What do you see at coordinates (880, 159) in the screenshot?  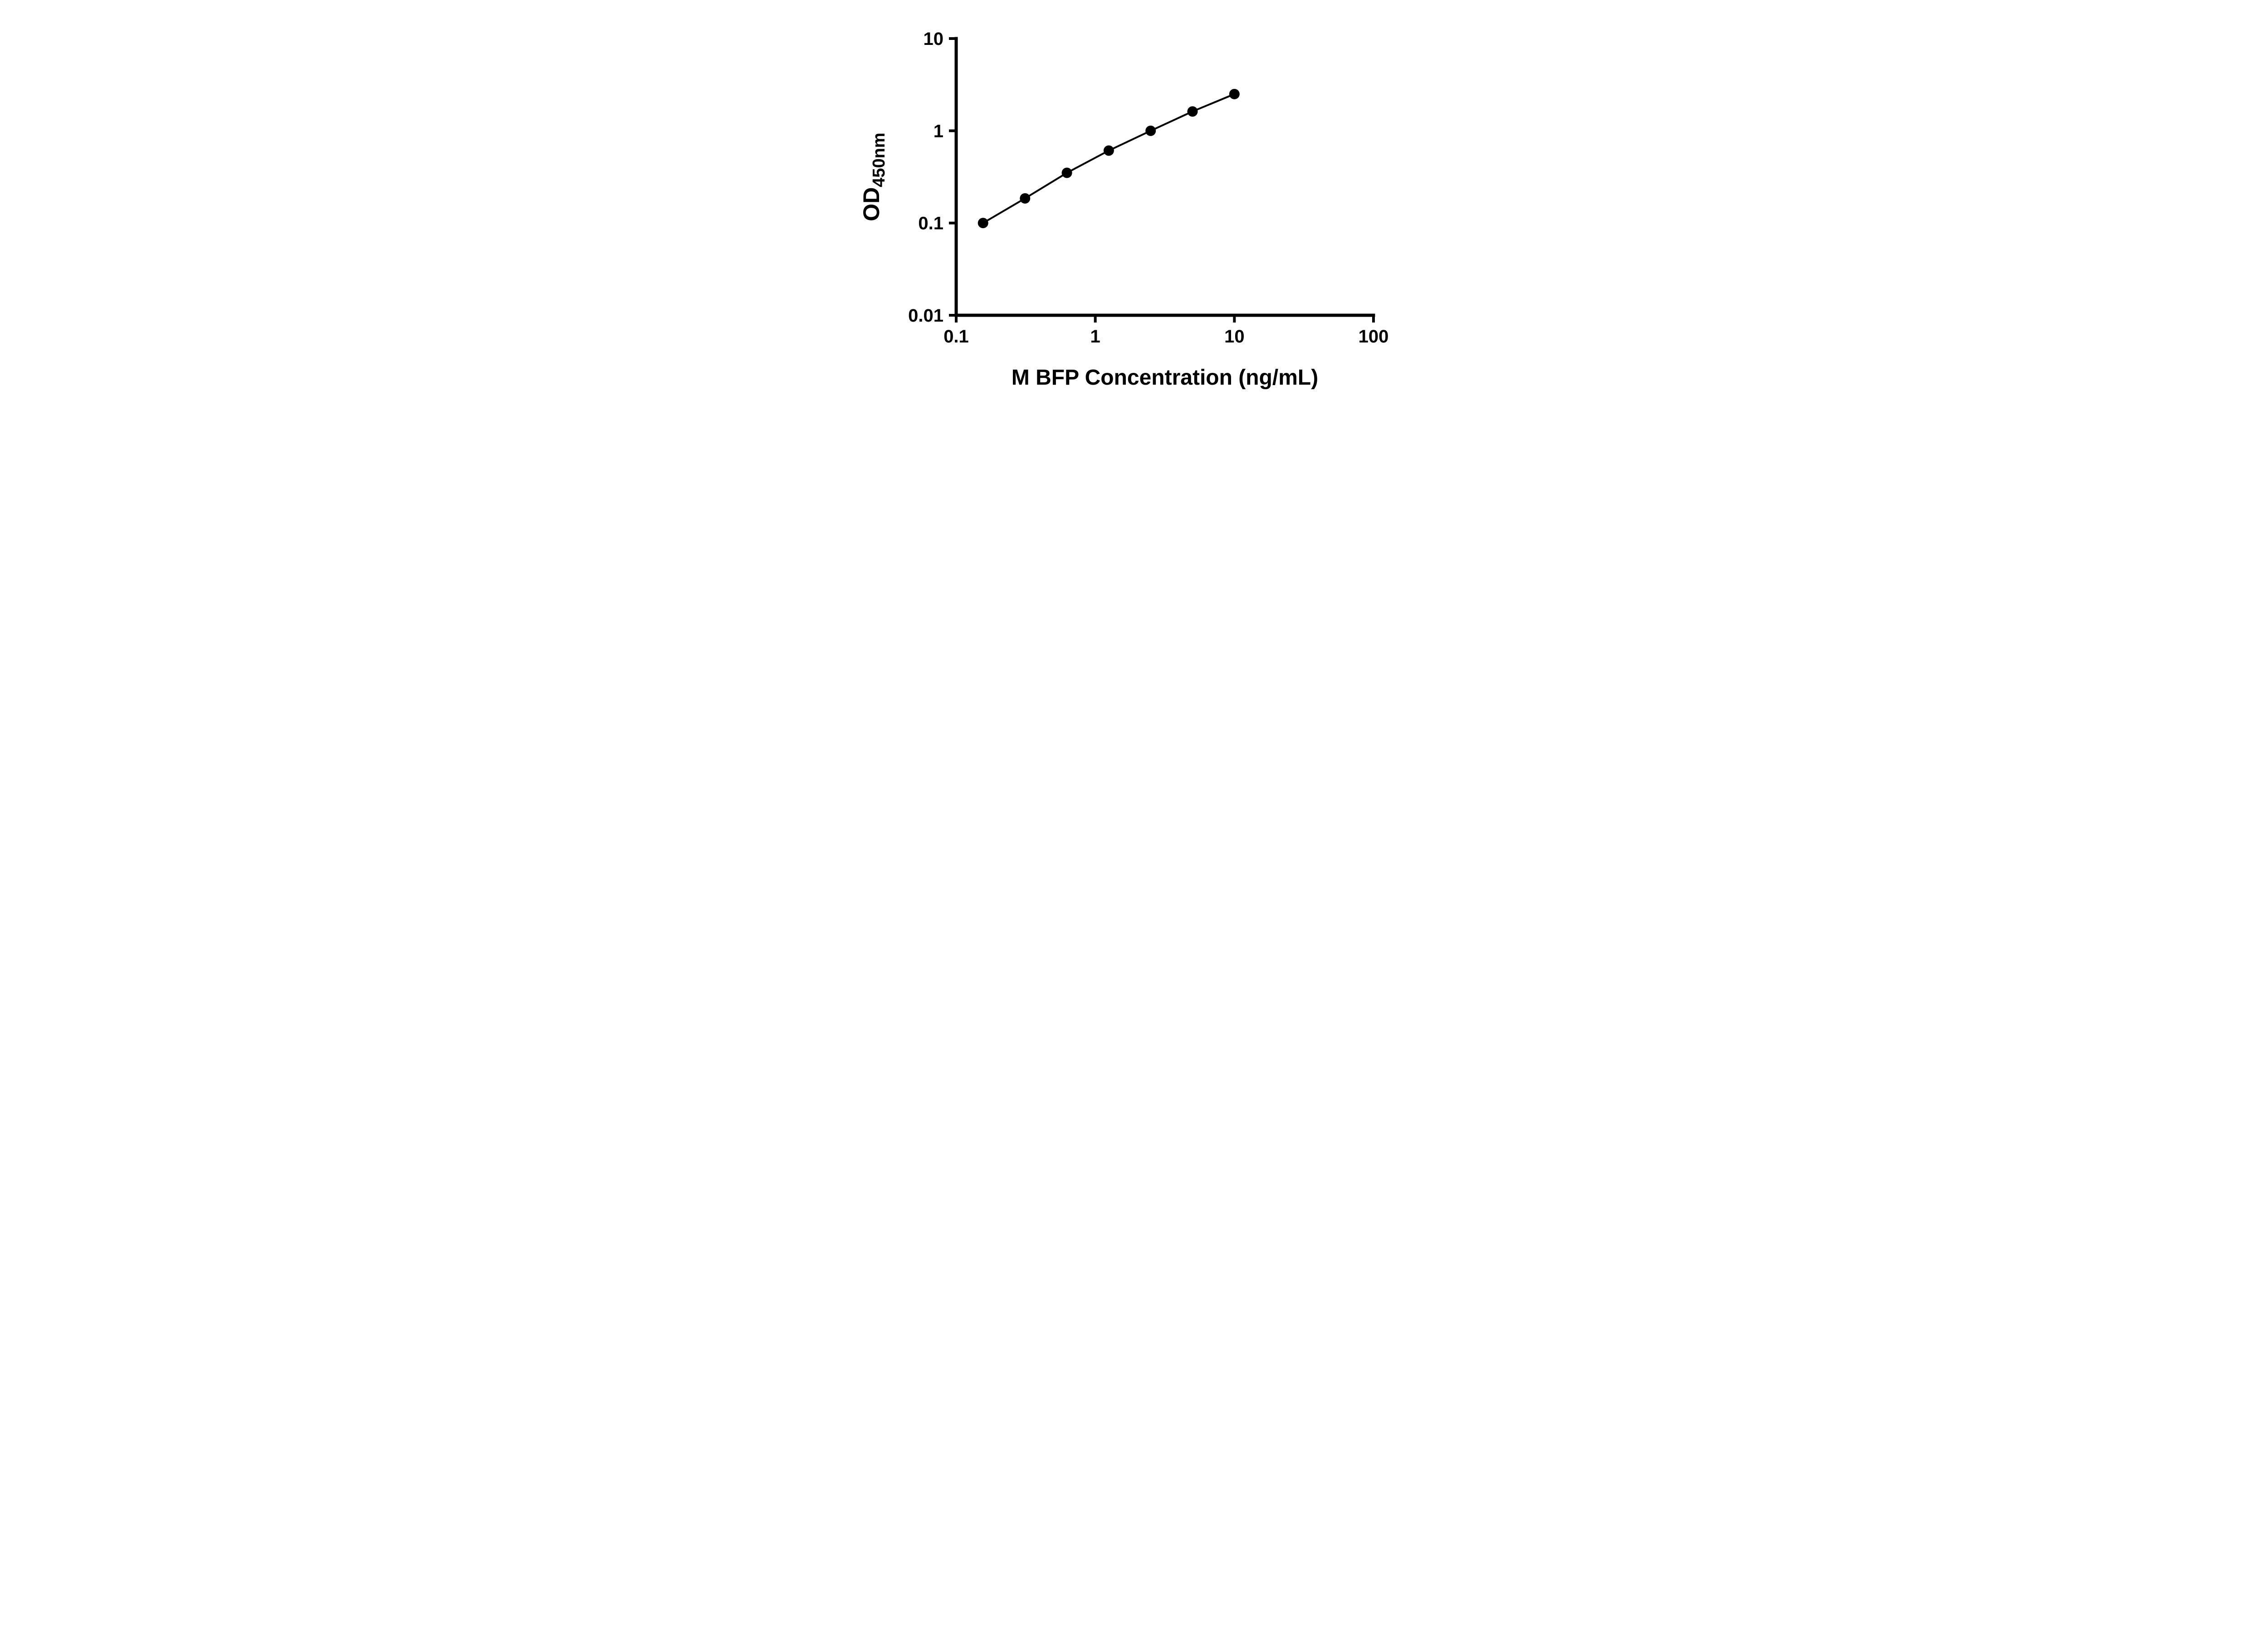 I see `y-axis-title-subscript: 450nm` at bounding box center [880, 159].